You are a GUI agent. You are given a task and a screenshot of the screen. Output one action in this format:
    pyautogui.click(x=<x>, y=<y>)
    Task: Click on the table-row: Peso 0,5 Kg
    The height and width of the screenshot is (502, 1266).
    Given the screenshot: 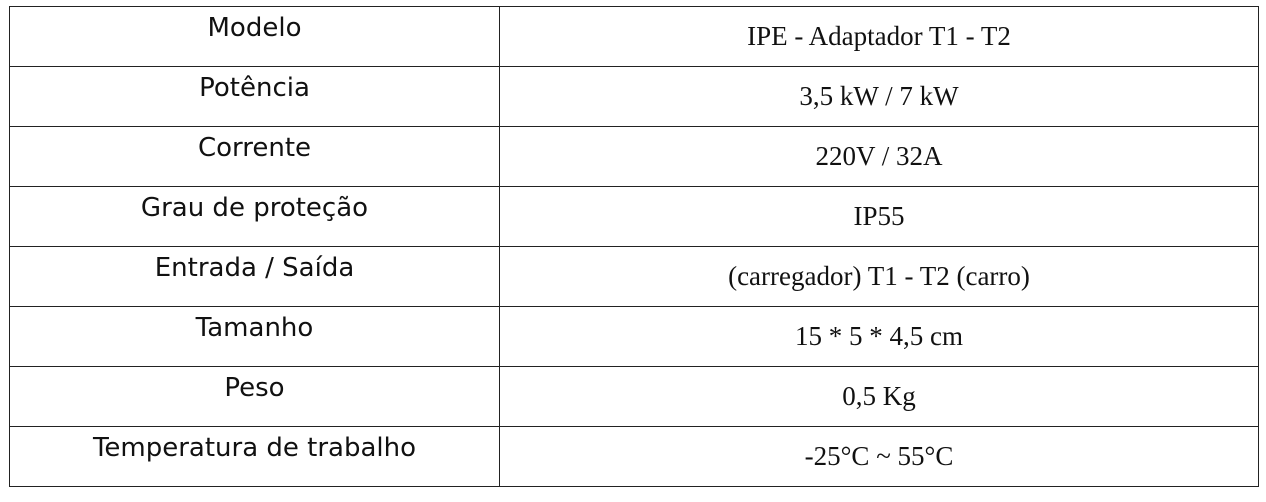 What is the action you would take?
    pyautogui.click(x=634, y=396)
    